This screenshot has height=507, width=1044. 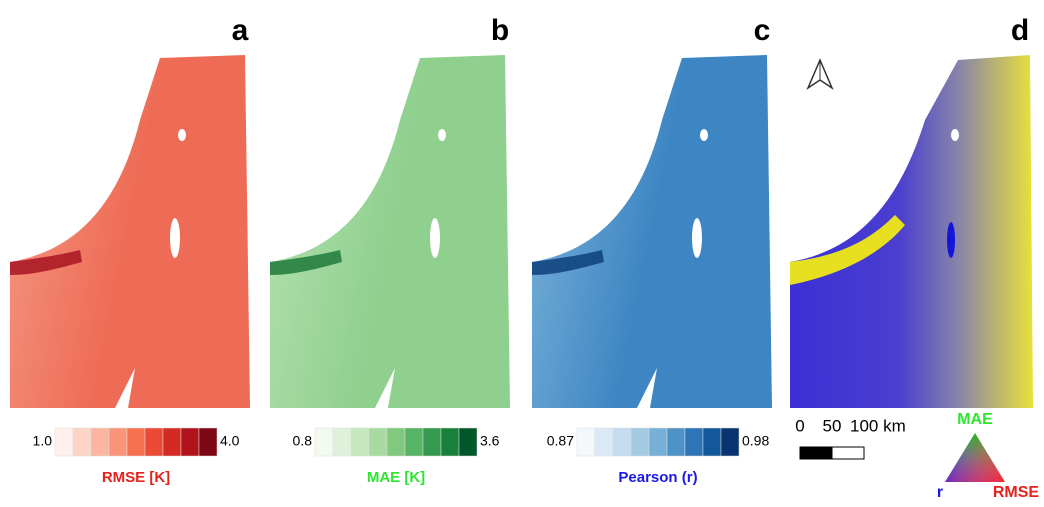 What do you see at coordinates (500, 30) in the screenshot?
I see `panel-letter: b` at bounding box center [500, 30].